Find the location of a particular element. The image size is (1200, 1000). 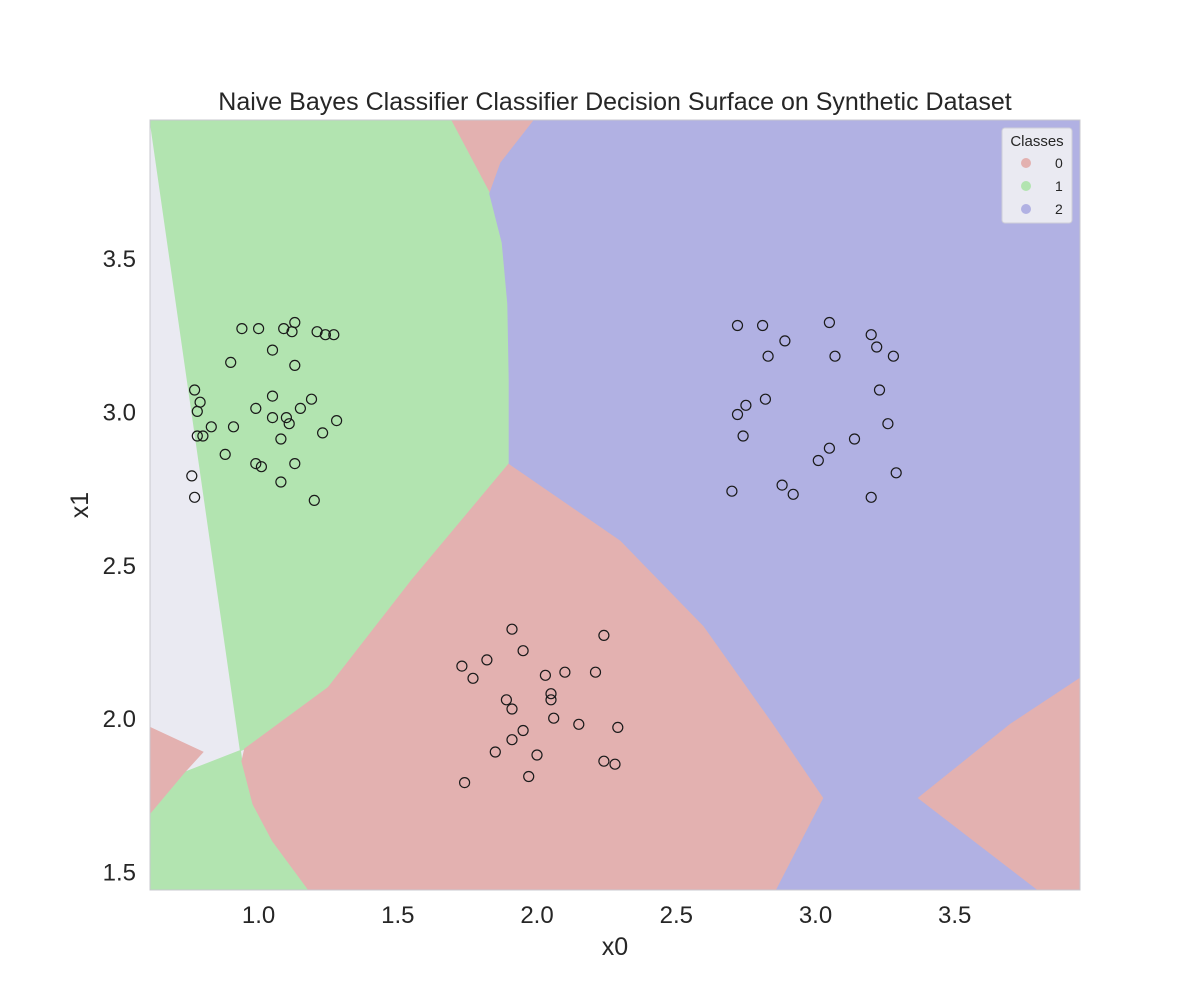

legend-label-class-2: 2 is located at coordinates (1059, 209).